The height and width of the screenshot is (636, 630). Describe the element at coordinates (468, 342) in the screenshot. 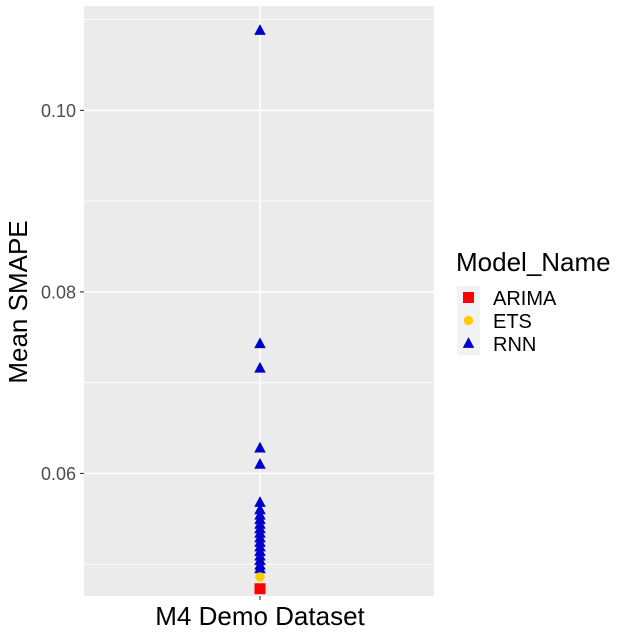

I see `legend-key-rnn` at that location.